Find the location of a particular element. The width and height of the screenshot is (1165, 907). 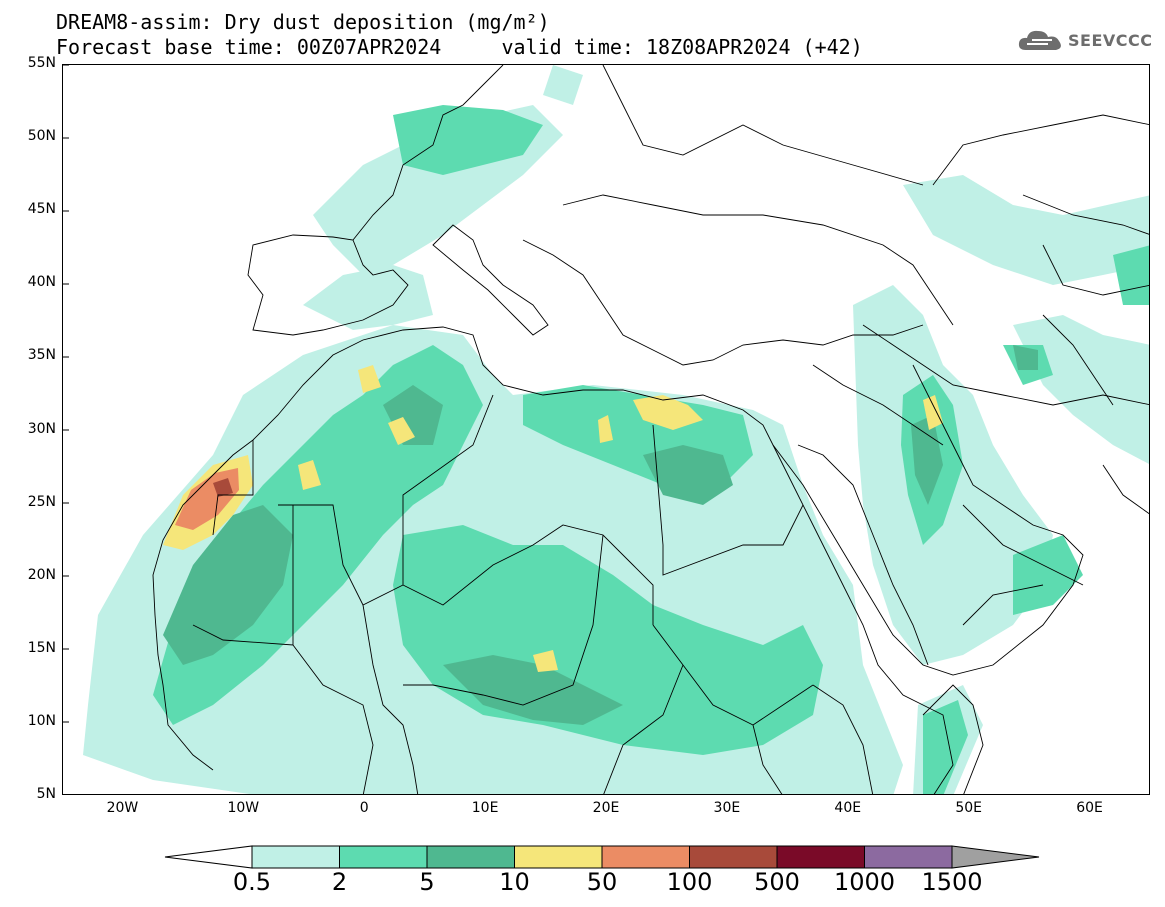

lon-label: 10E is located at coordinates (485, 808).